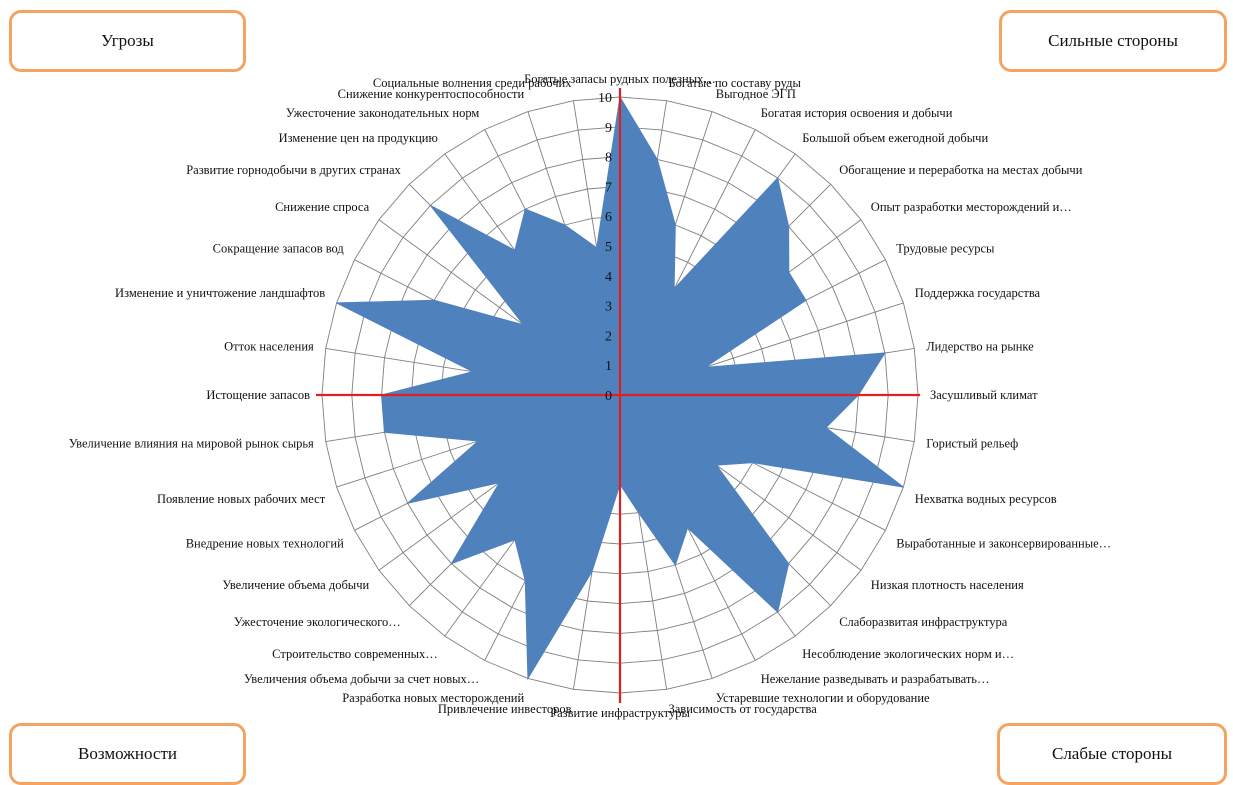 Image resolution: width=1233 pixels, height=785 pixels. I want to click on threats-box: Угрозы, so click(127, 41).